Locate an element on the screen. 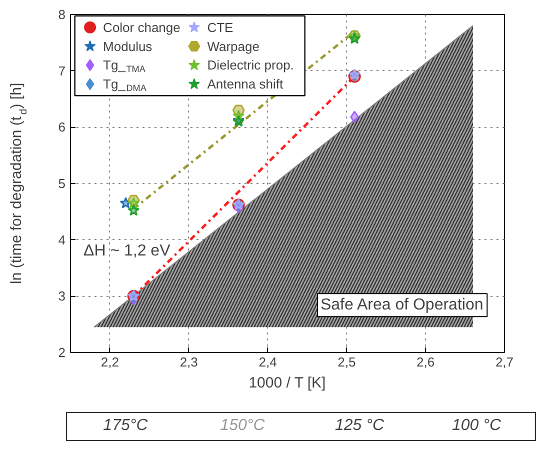 This screenshot has width=546, height=467. y-tick-label: 8 is located at coordinates (62, 14).